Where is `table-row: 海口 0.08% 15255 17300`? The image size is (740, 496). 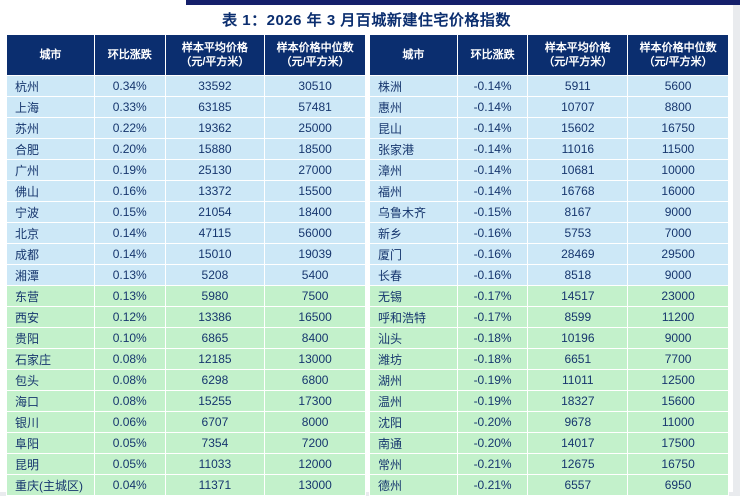
table-row: 海口 0.08% 15255 17300 is located at coordinates (186, 401).